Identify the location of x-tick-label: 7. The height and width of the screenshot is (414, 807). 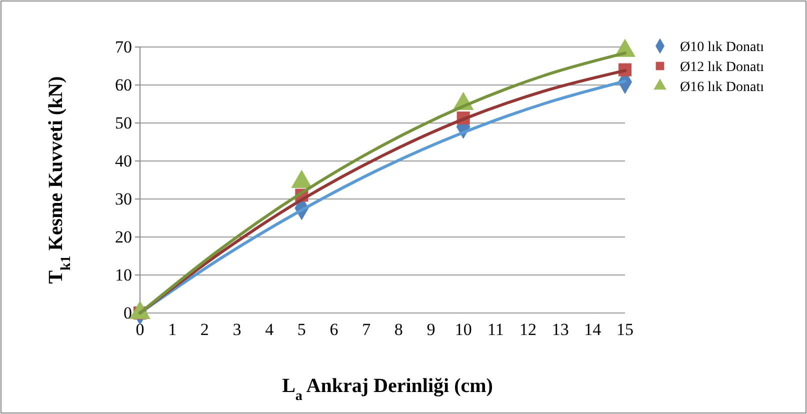
(367, 330).